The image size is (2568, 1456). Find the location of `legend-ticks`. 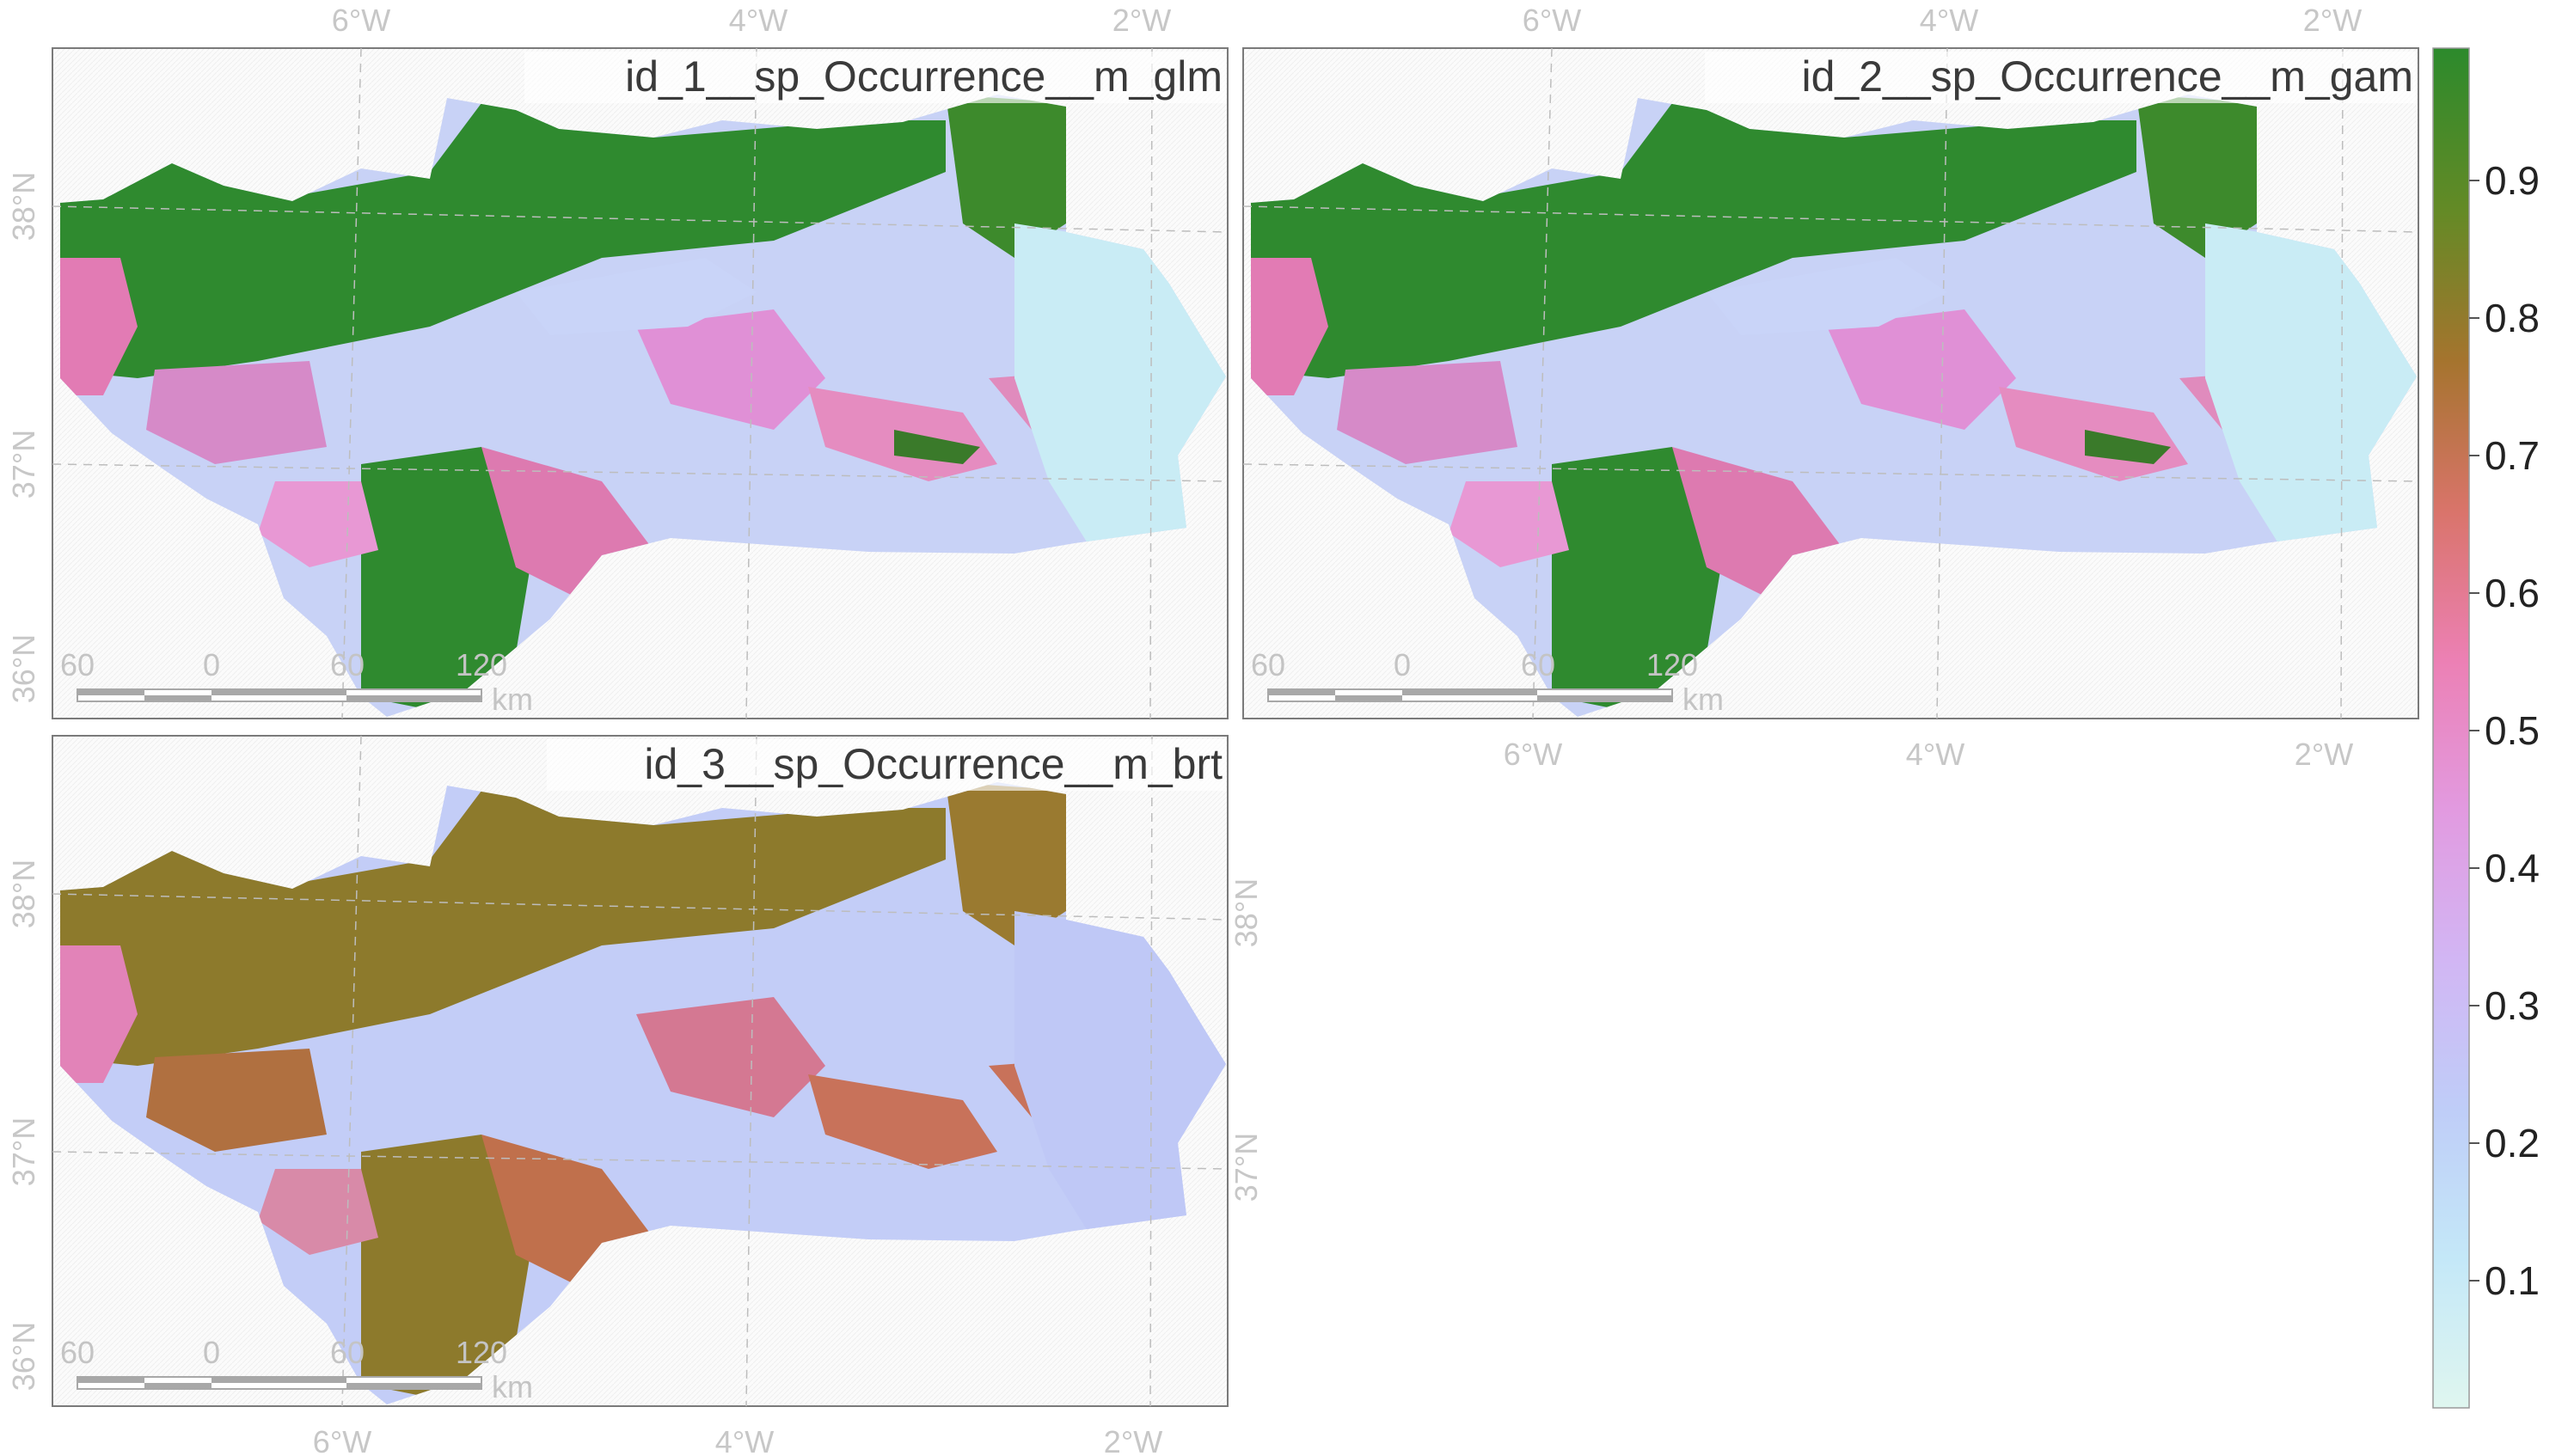

legend-ticks is located at coordinates (2474, 731).